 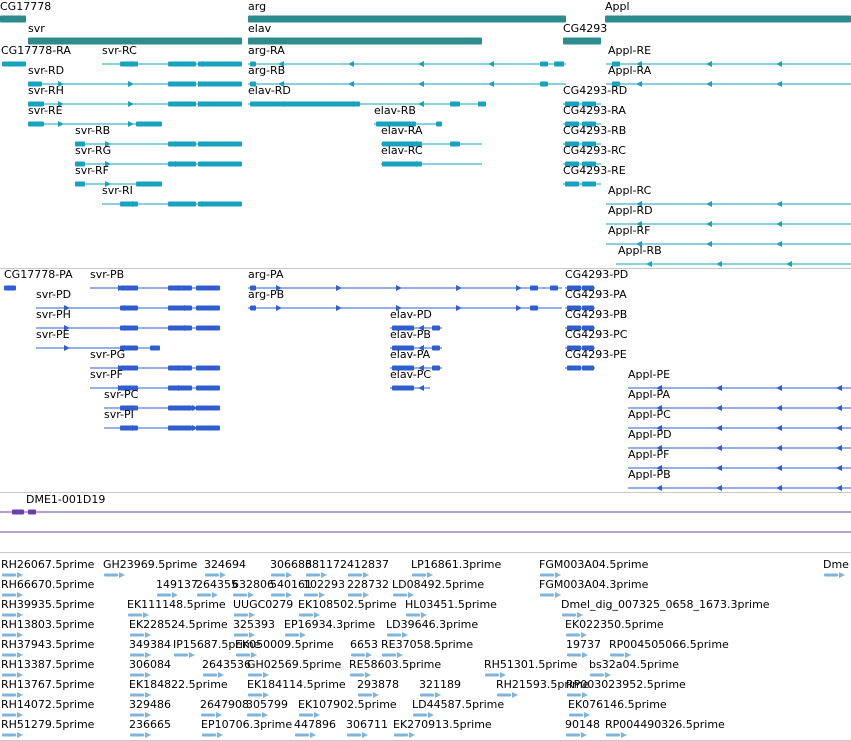 I want to click on est-label-ld44587-5prime: LD44587.5prime, so click(x=458, y=704).